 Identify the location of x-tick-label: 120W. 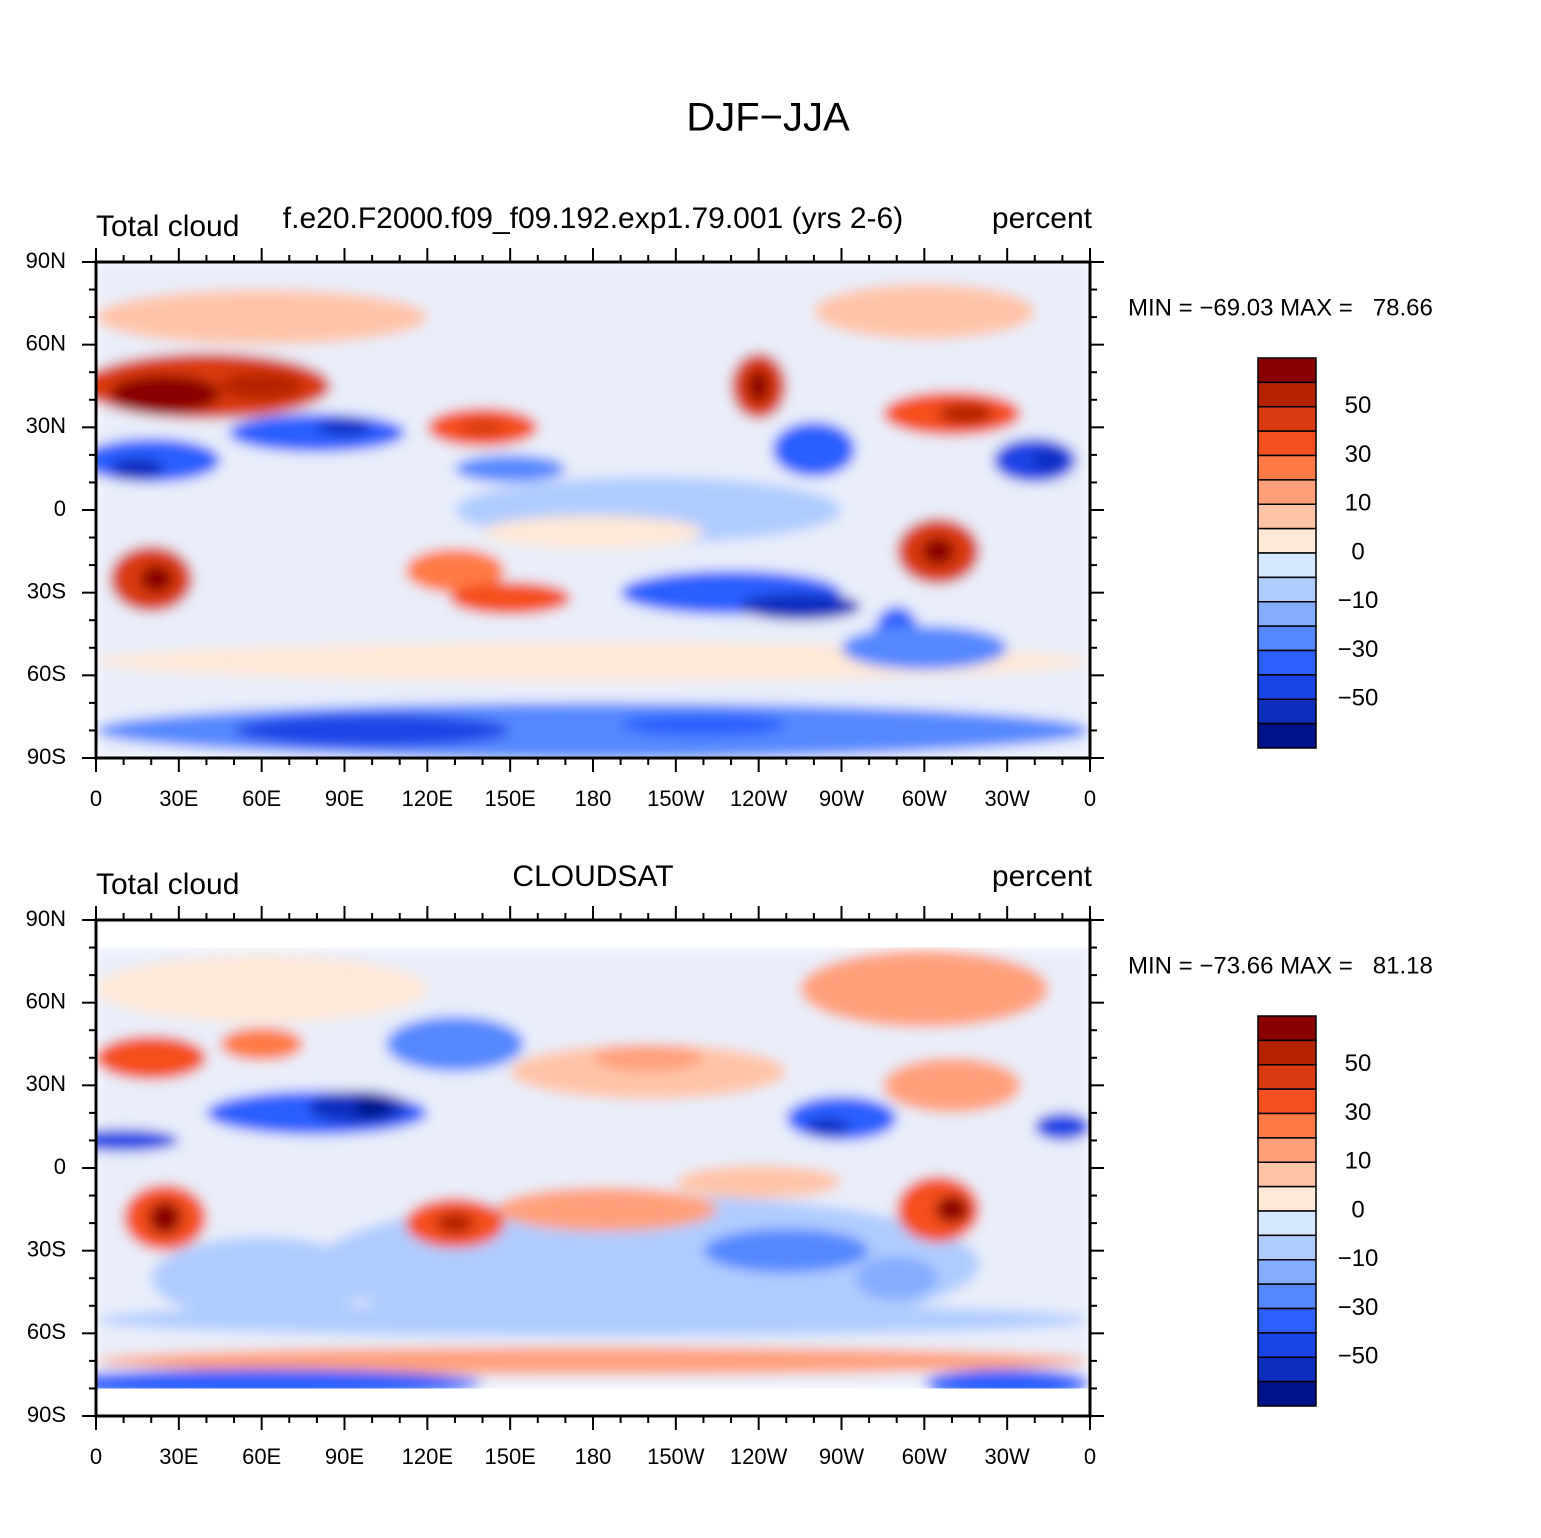
(759, 1456).